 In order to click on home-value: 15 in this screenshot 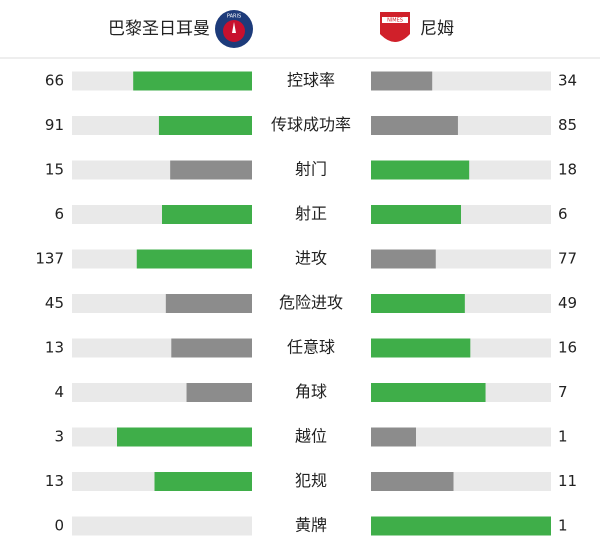, I will do `click(54, 170)`.